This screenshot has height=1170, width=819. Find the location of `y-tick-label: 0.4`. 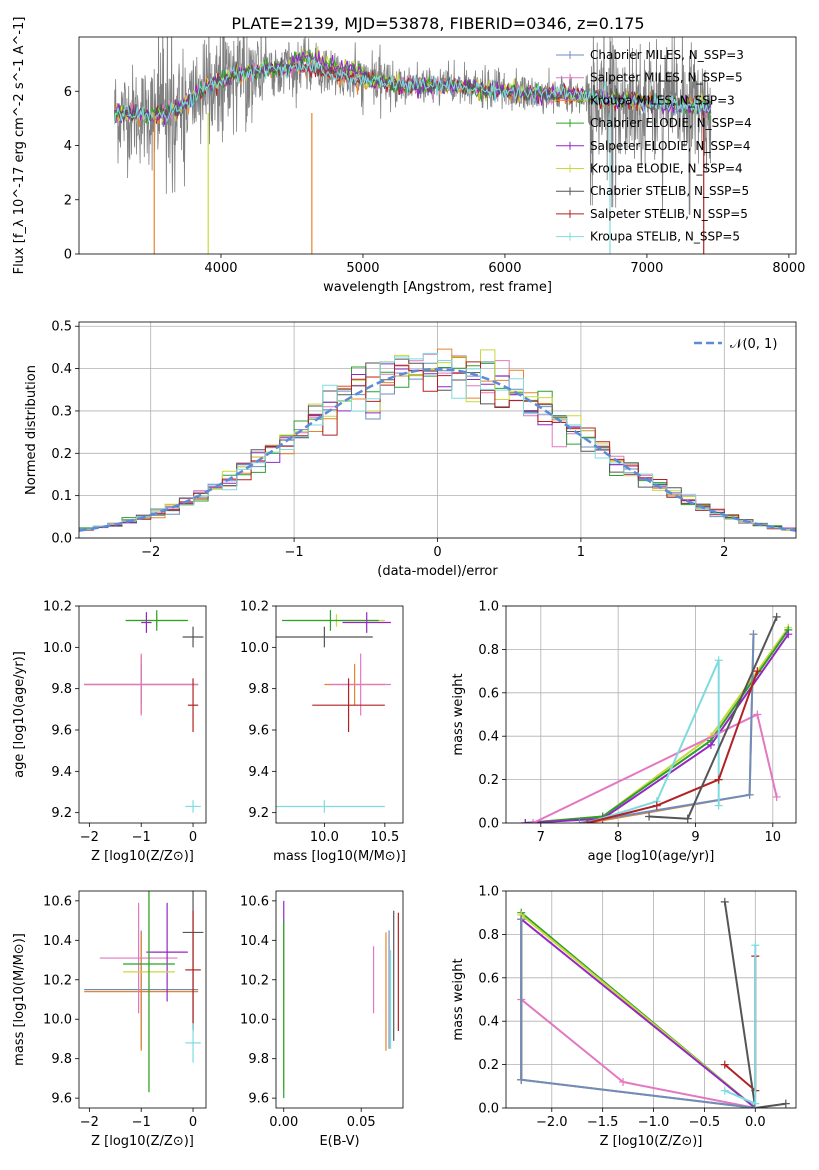

y-tick-label: 0.4 is located at coordinates (488, 1022).